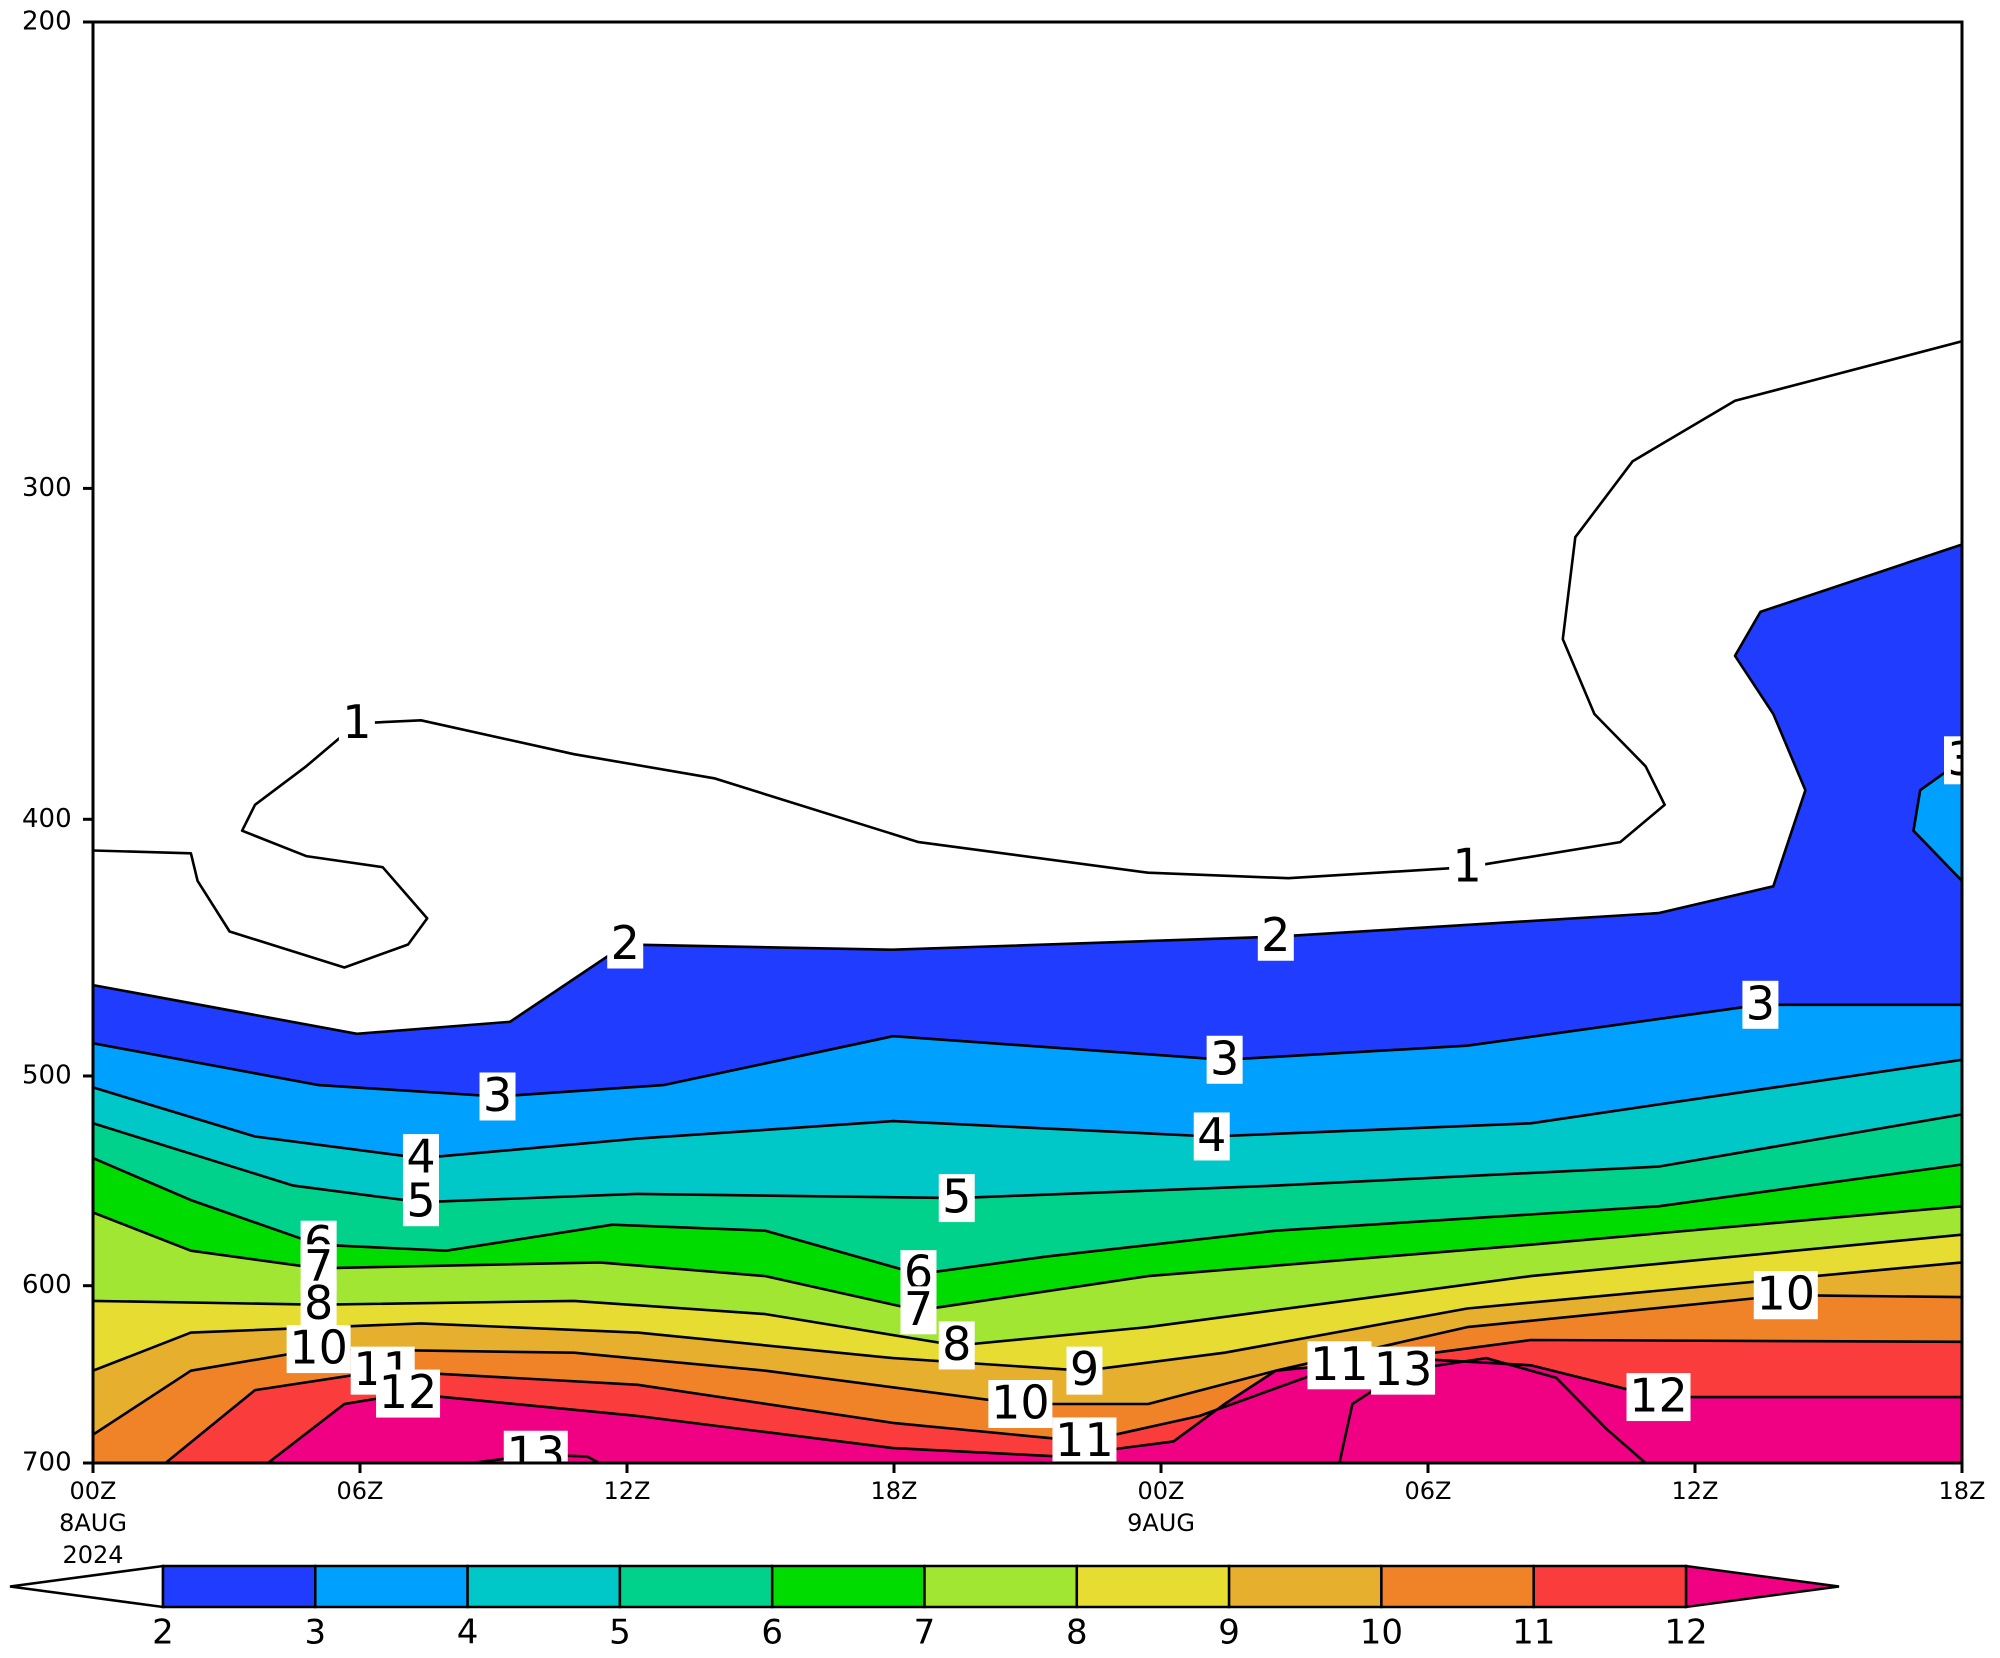 The width and height of the screenshot is (2000, 1658). I want to click on colorbar-label: 12, so click(1685, 1633).